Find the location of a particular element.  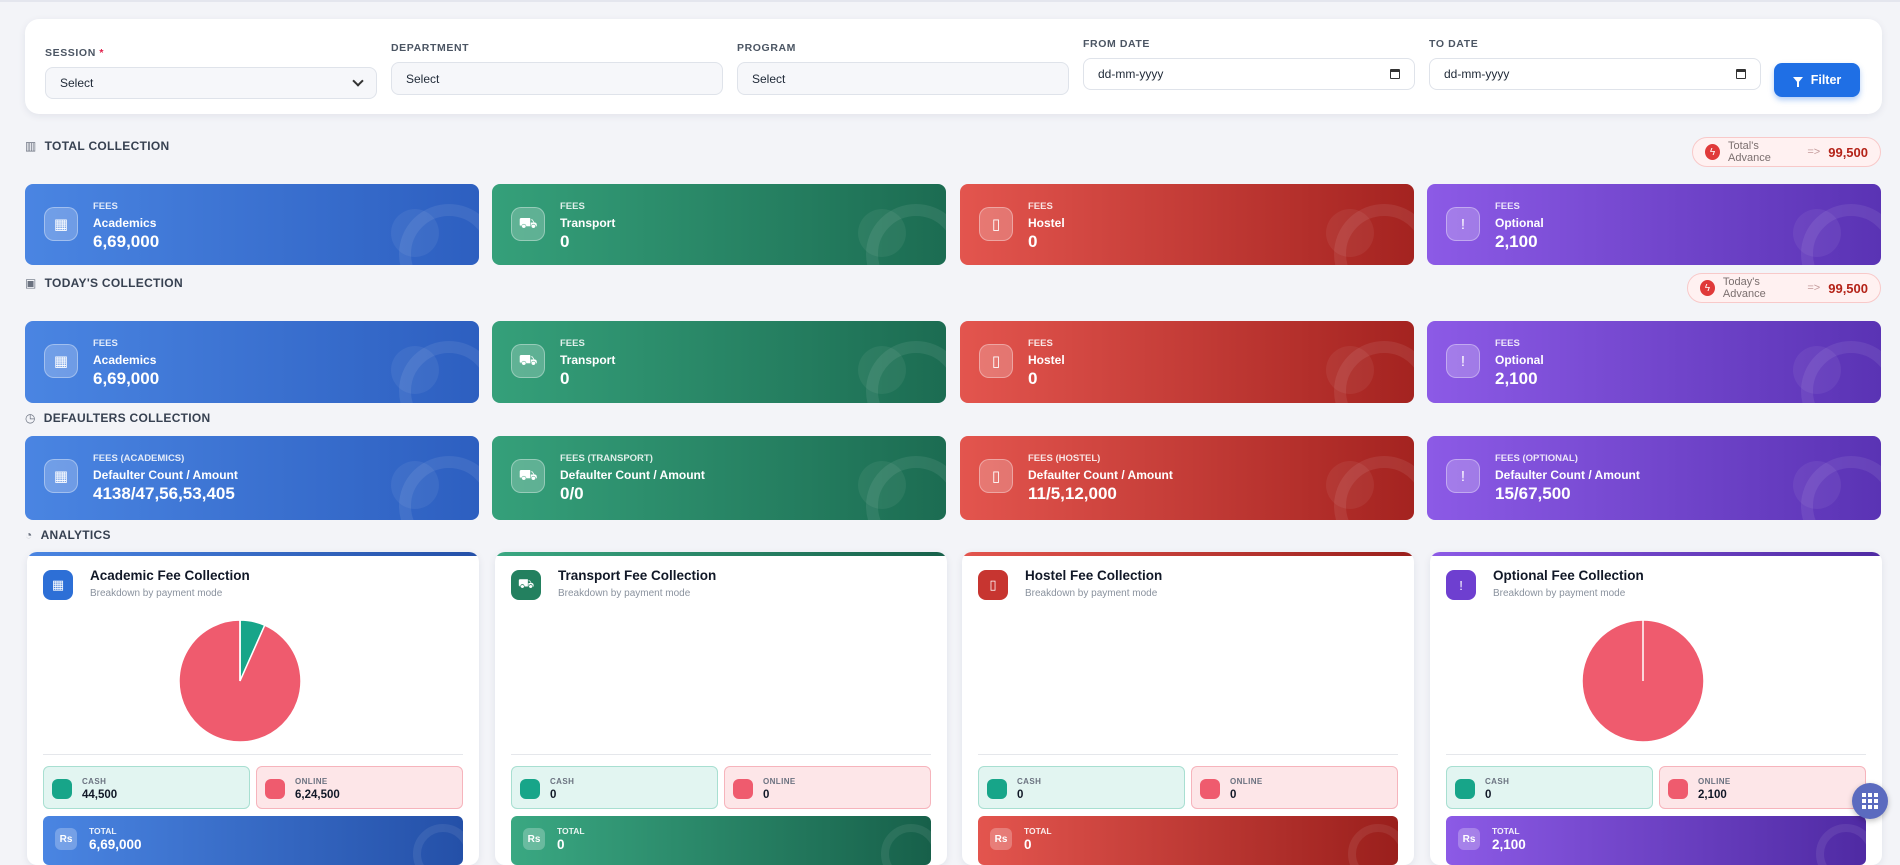

total-stat: Rs TOTAL 0 is located at coordinates (1188, 840).